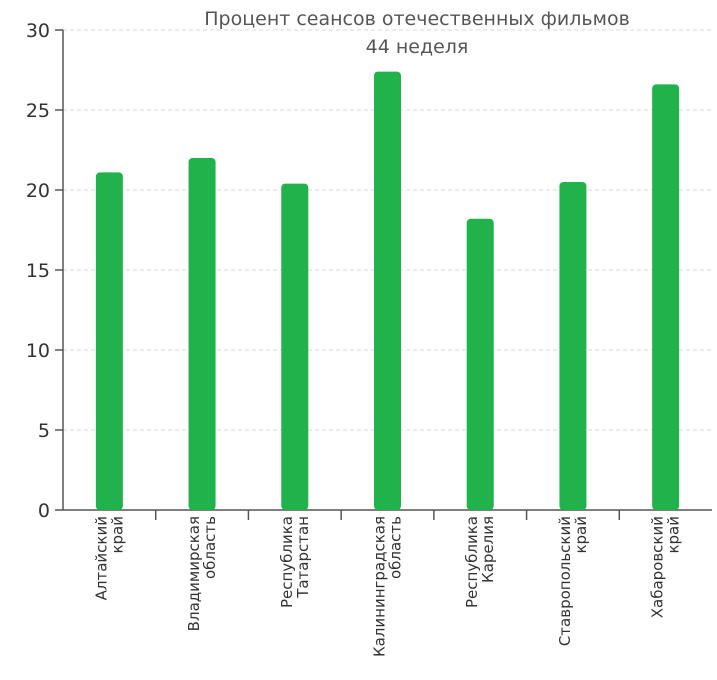  Describe the element at coordinates (194, 573) in the screenshot. I see `x-tick-label-line: Владимирская` at that location.